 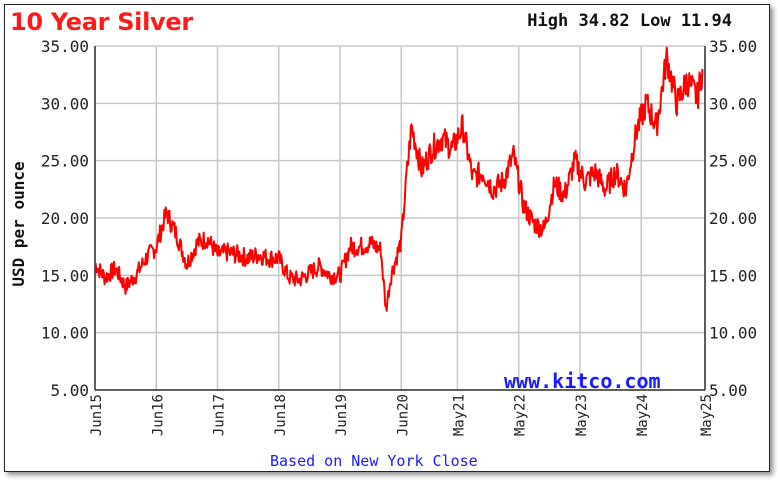 What do you see at coordinates (18, 223) in the screenshot?
I see `y-axis-label: USD per ounce` at bounding box center [18, 223].